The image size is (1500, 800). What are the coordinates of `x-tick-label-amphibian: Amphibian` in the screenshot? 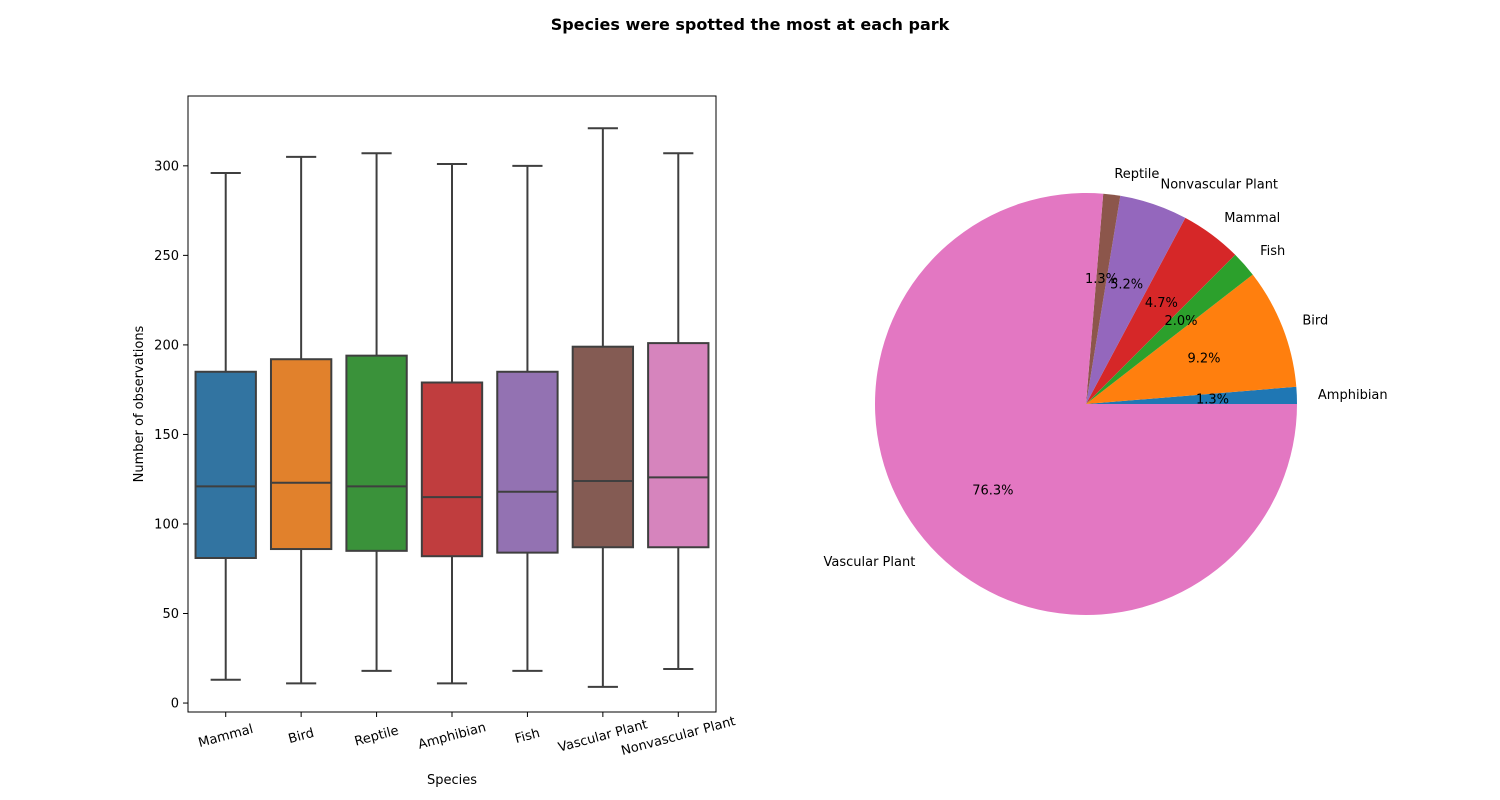 It's located at (452, 736).